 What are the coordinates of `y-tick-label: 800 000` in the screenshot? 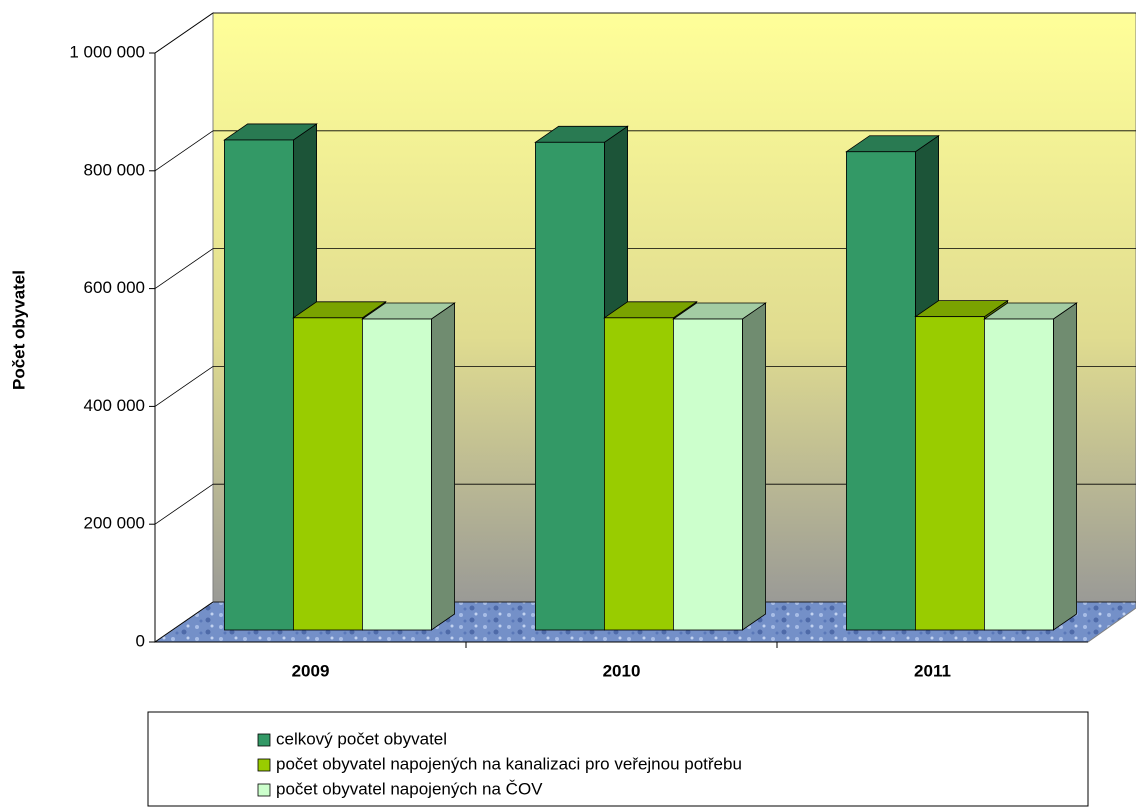 It's located at (114, 169).